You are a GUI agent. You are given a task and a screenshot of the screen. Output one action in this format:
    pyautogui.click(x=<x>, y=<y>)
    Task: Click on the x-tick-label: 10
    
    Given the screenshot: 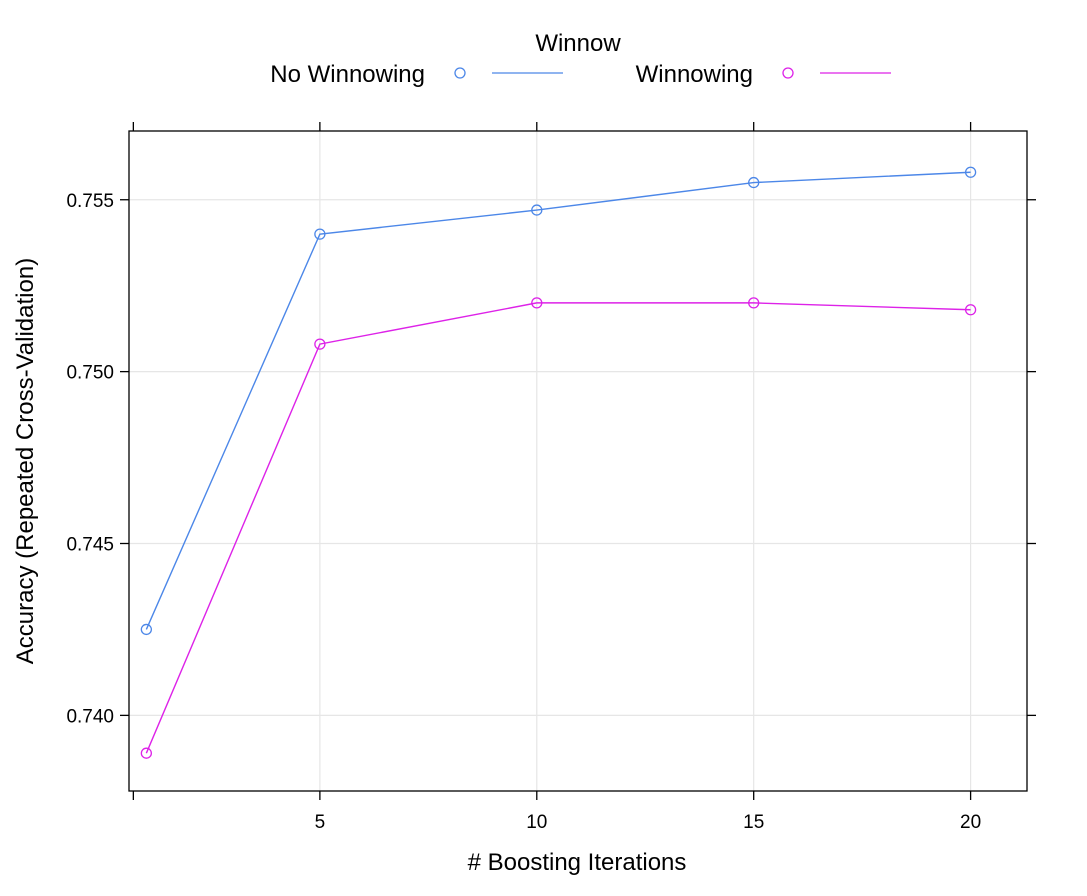 What is the action you would take?
    pyautogui.click(x=536, y=822)
    